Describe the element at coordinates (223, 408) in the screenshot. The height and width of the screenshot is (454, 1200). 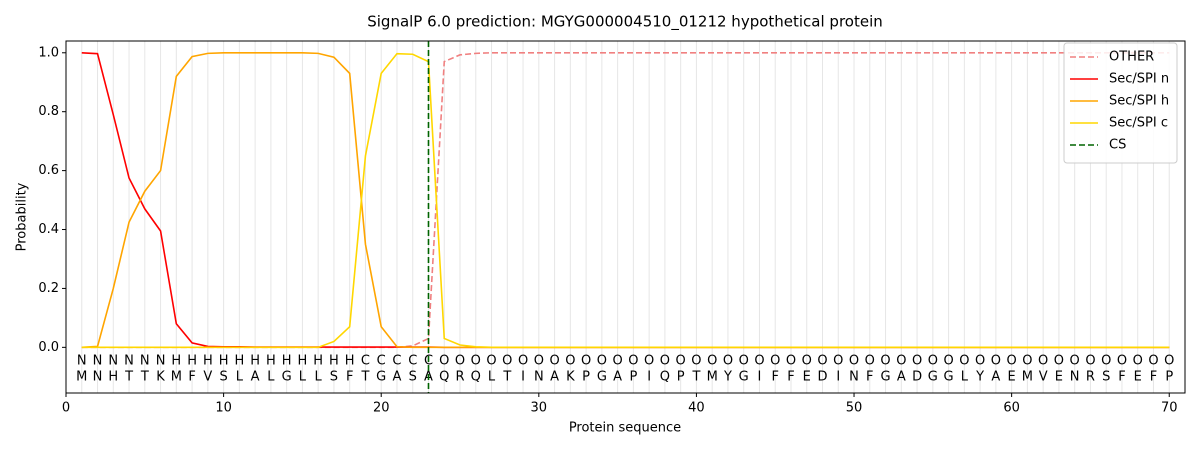
I see `x-tick-label: 10` at that location.